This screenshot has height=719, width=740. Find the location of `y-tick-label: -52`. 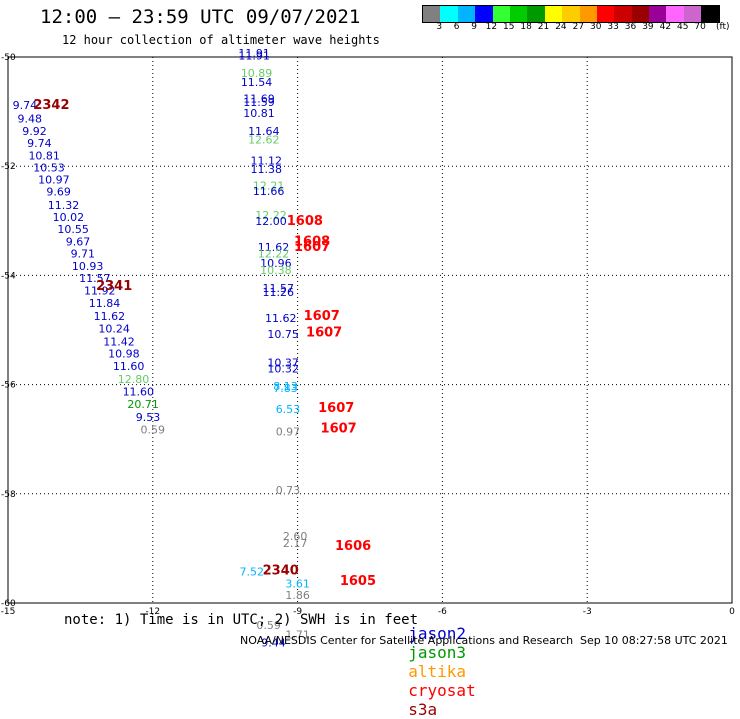

y-tick-label: -52 is located at coordinates (8, 167).